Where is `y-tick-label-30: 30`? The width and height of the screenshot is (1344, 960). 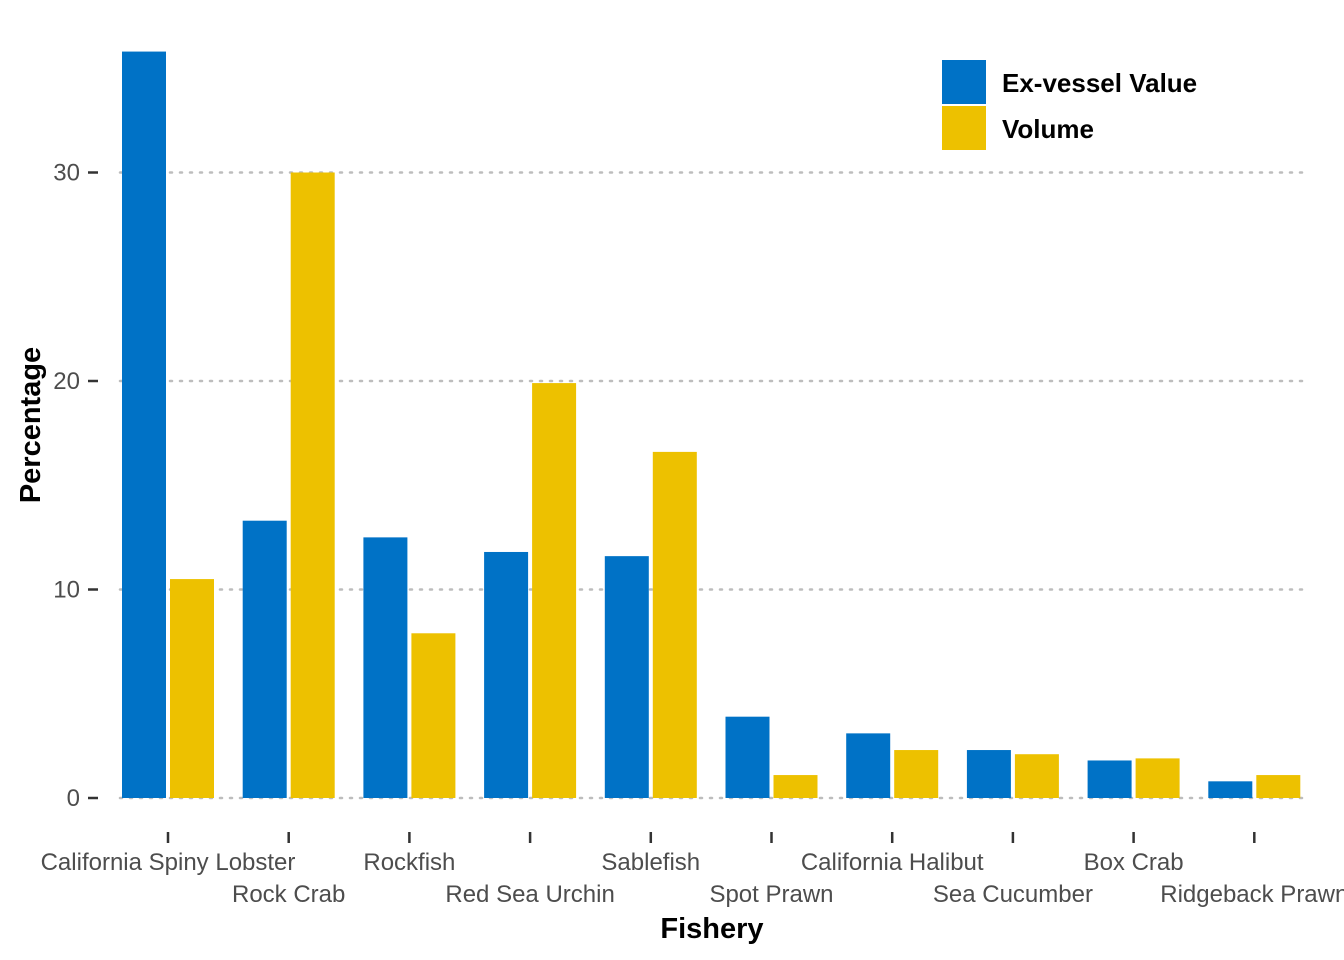
y-tick-label-30: 30 is located at coordinates (66, 173).